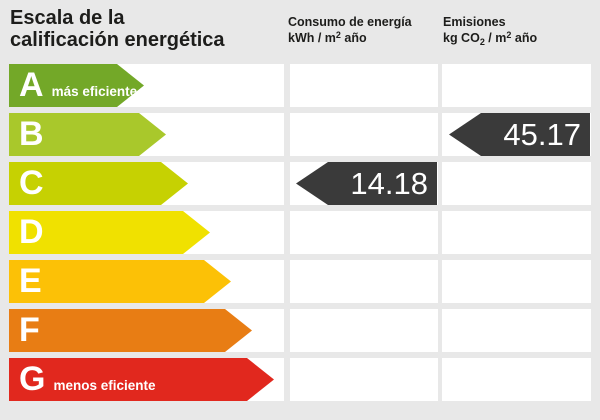 The image size is (600, 420). I want to click on consumo-cell-c: 14.18, so click(364, 183).